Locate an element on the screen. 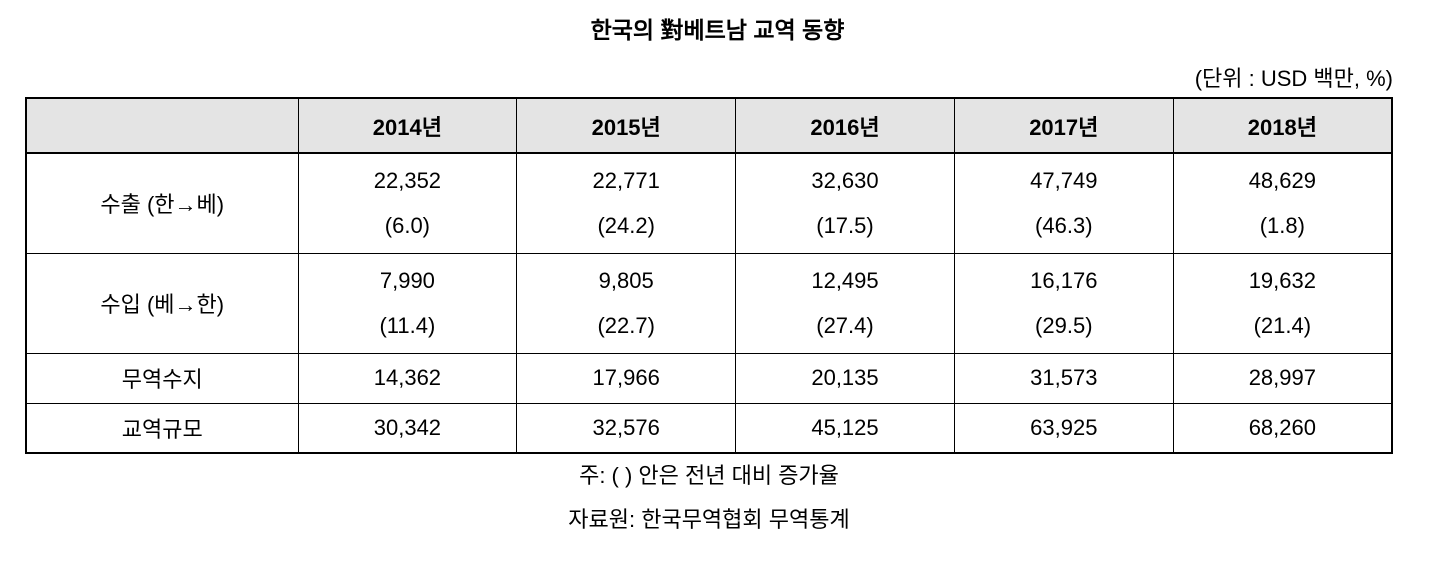  table-row-balance: 무역수지 14,362 17,966 20,135 31,573 28,997 is located at coordinates (709, 378).